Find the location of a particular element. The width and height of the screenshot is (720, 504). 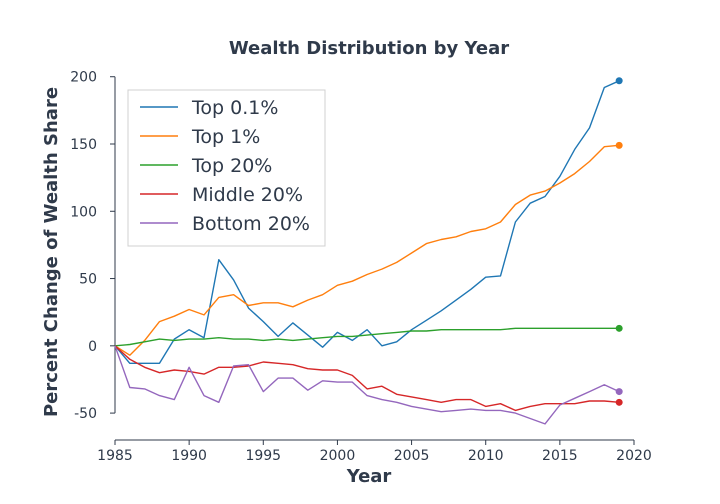

series-line-bottom-20pct is located at coordinates (367, 385).